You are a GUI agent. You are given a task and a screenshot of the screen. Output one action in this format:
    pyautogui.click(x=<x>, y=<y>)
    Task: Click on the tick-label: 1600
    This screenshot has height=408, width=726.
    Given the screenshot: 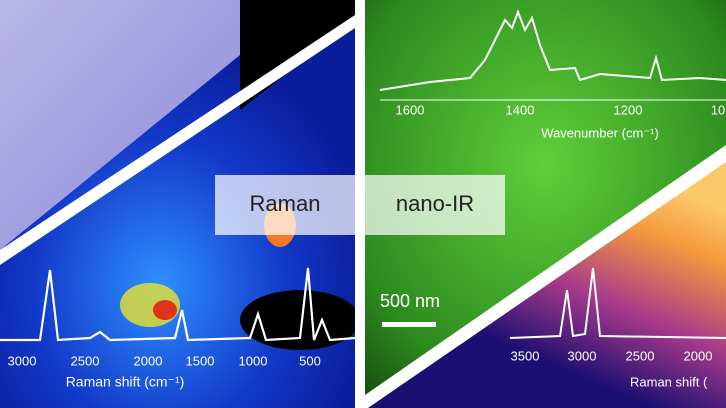 What is the action you would take?
    pyautogui.click(x=410, y=109)
    